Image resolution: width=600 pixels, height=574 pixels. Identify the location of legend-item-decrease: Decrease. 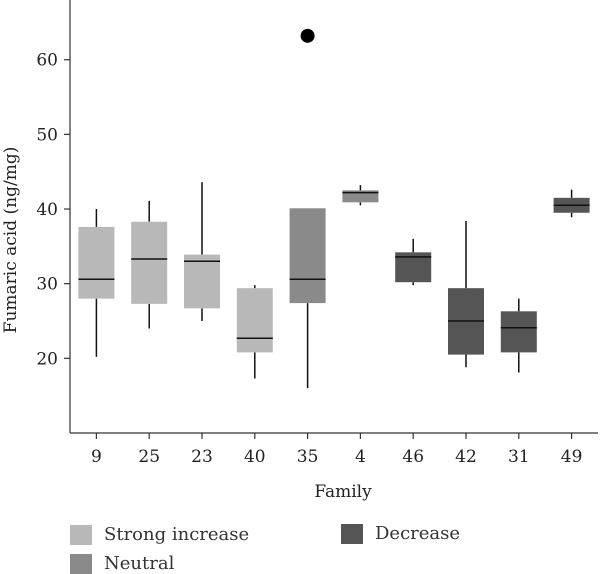
(400, 533).